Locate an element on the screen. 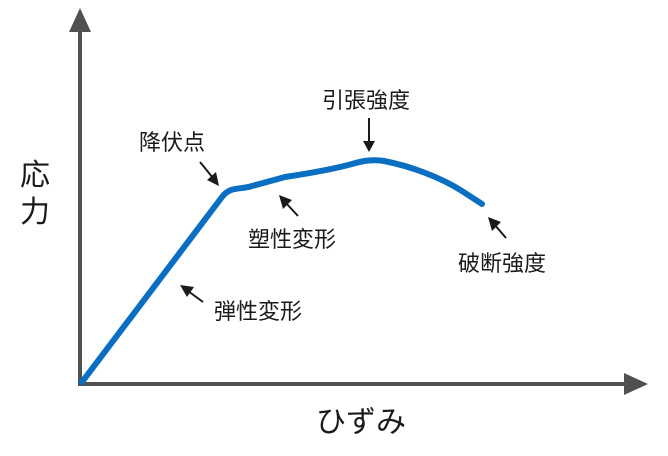  elastic-deformation-arrow is located at coordinates (195, 296).